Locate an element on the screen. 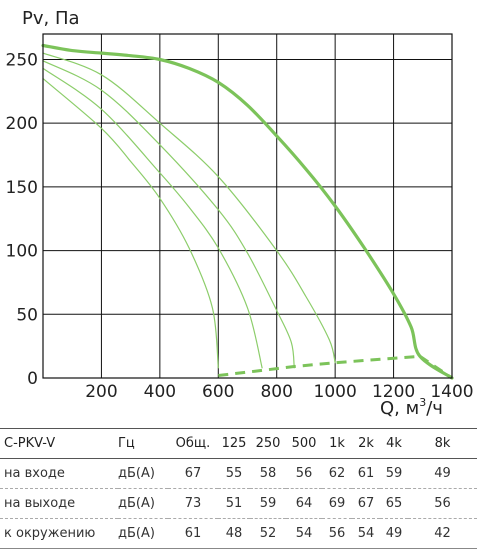 Image resolution: width=477 pixels, height=550 pixels. x-axis-label-superscript: 3 is located at coordinates (422, 402).